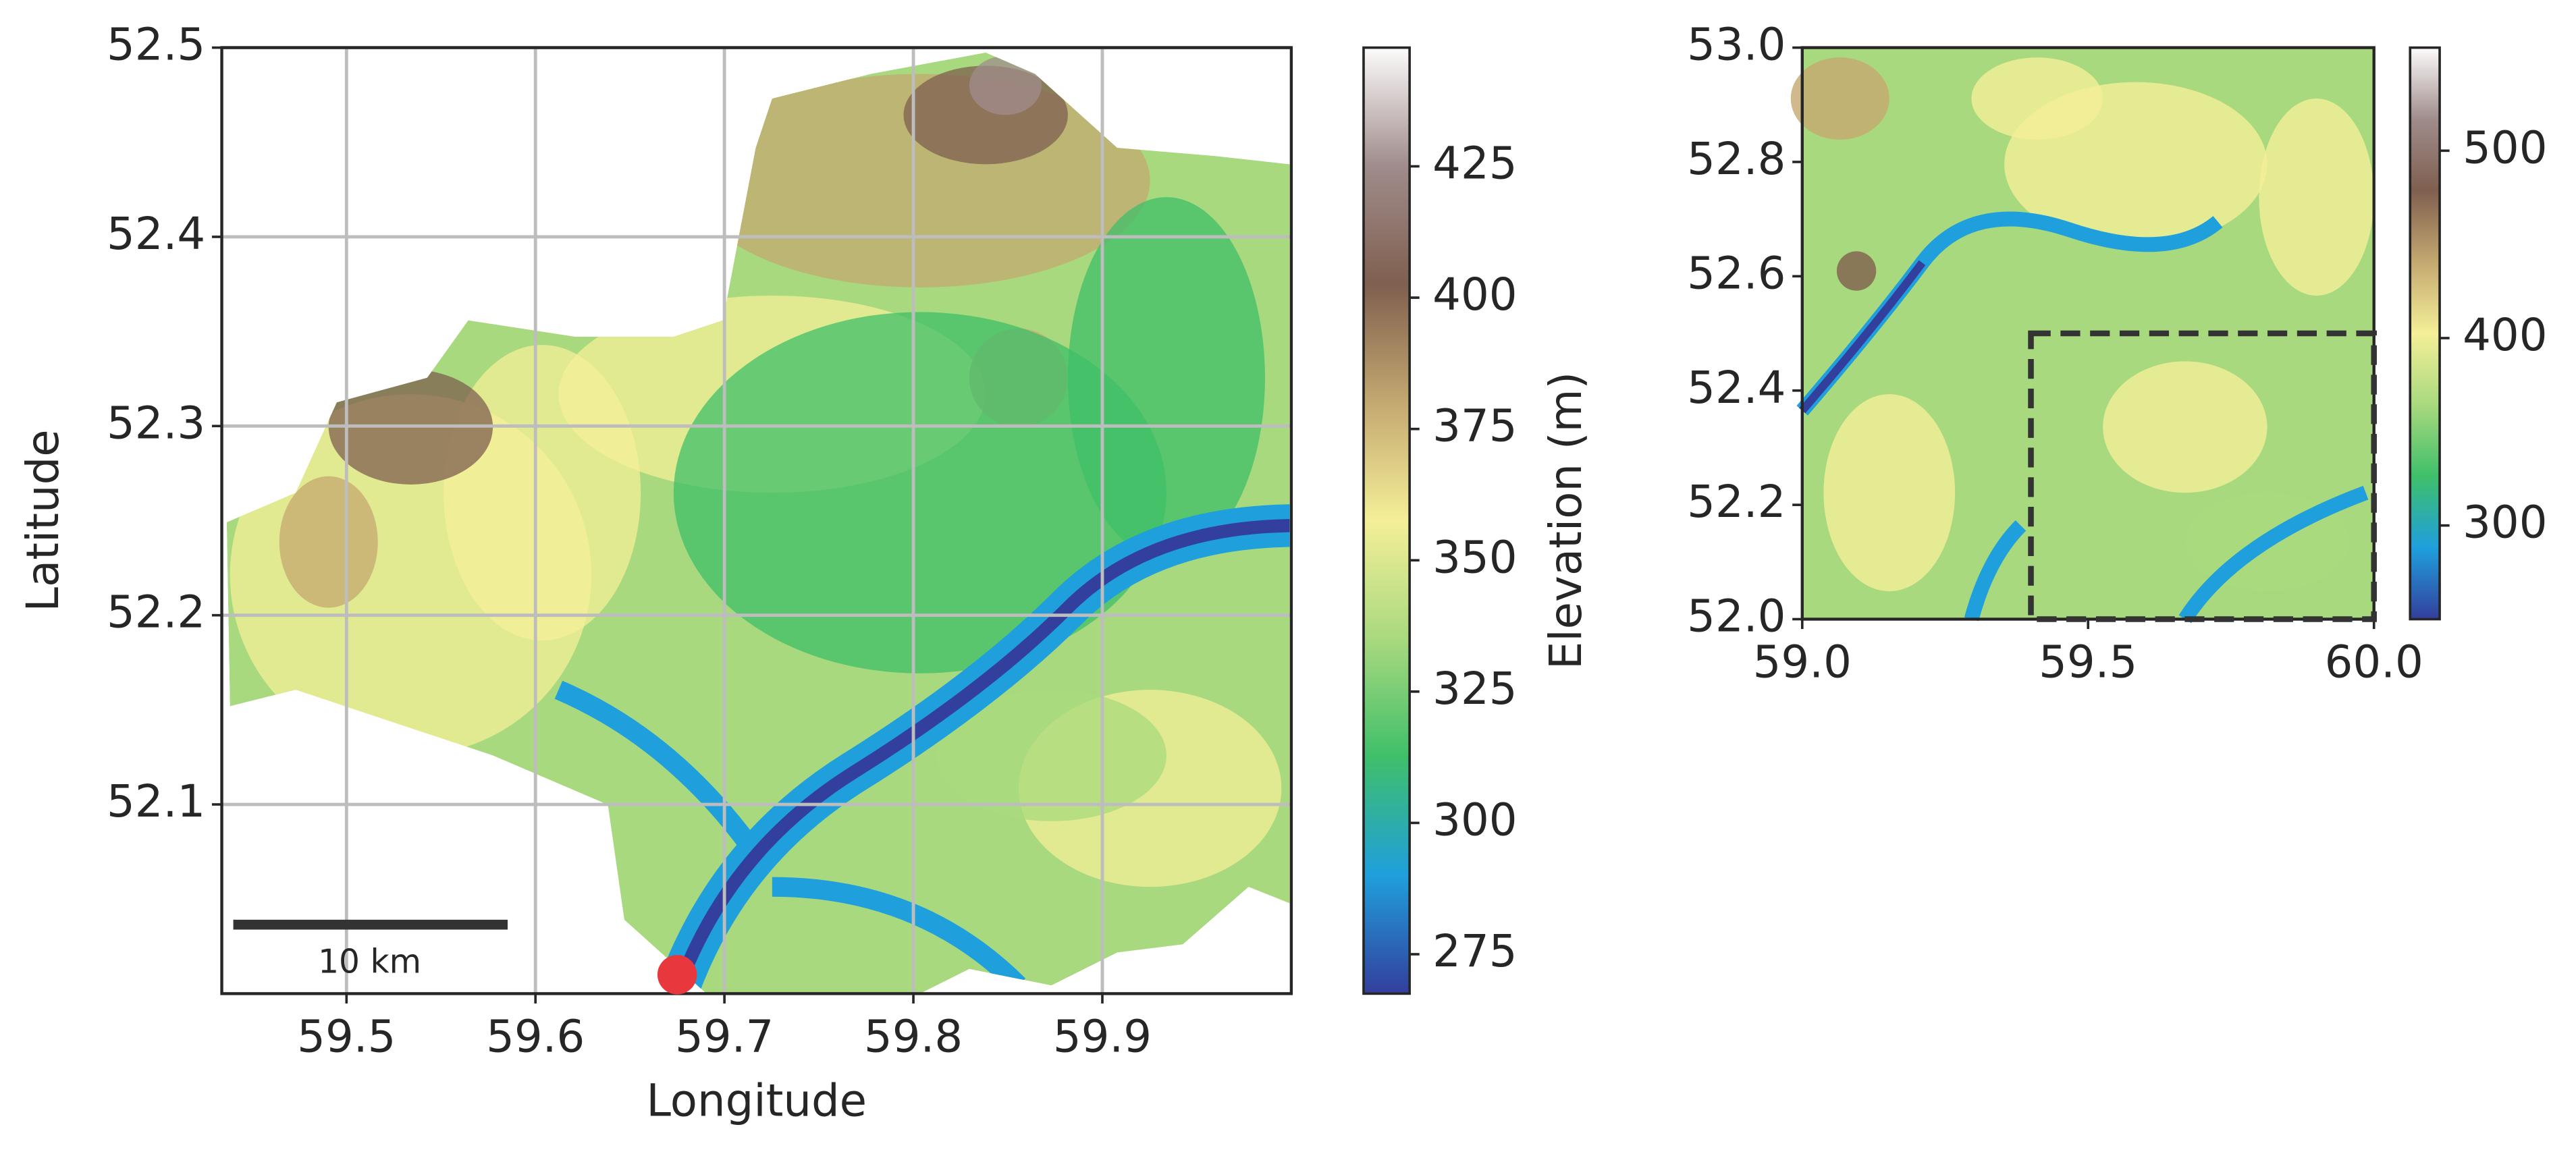 The image size is (2576, 1156). I want to click on y-tick-label: 52.5, so click(156, 45).